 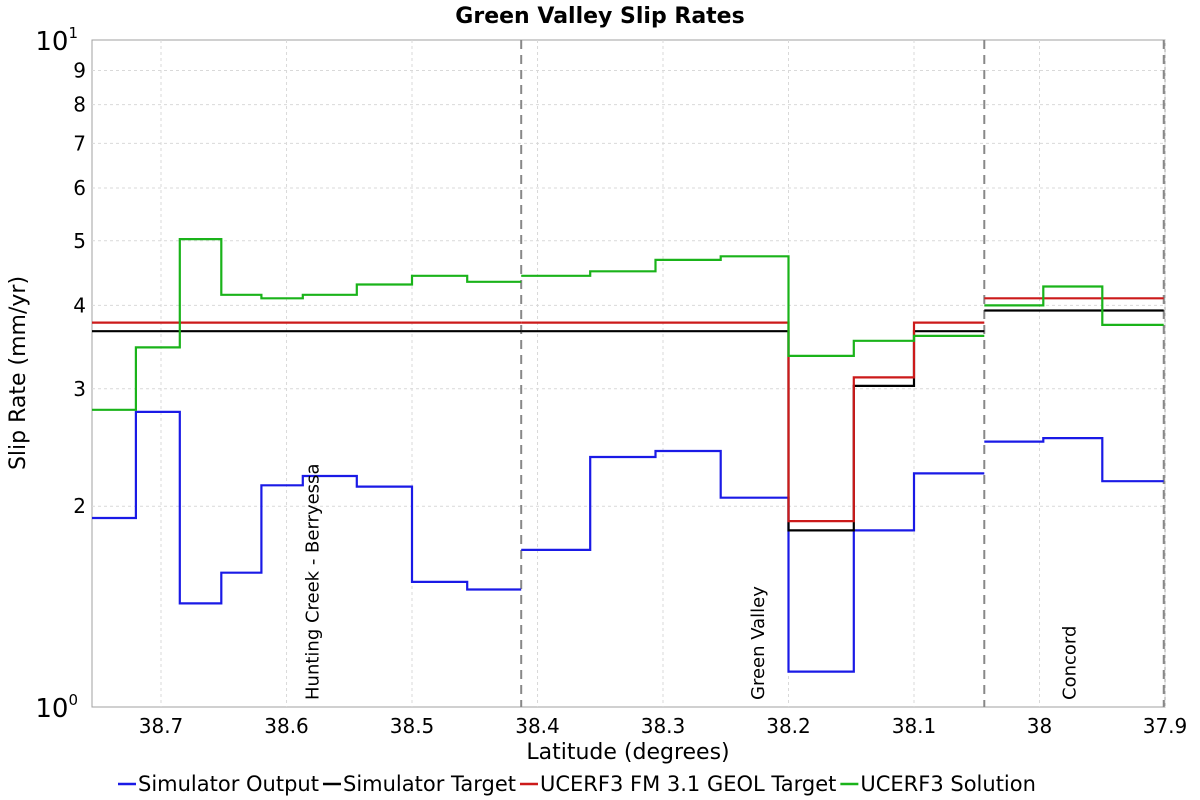 I want to click on y-axis-label: Slip Rate (mm/yr), so click(x=18, y=373).